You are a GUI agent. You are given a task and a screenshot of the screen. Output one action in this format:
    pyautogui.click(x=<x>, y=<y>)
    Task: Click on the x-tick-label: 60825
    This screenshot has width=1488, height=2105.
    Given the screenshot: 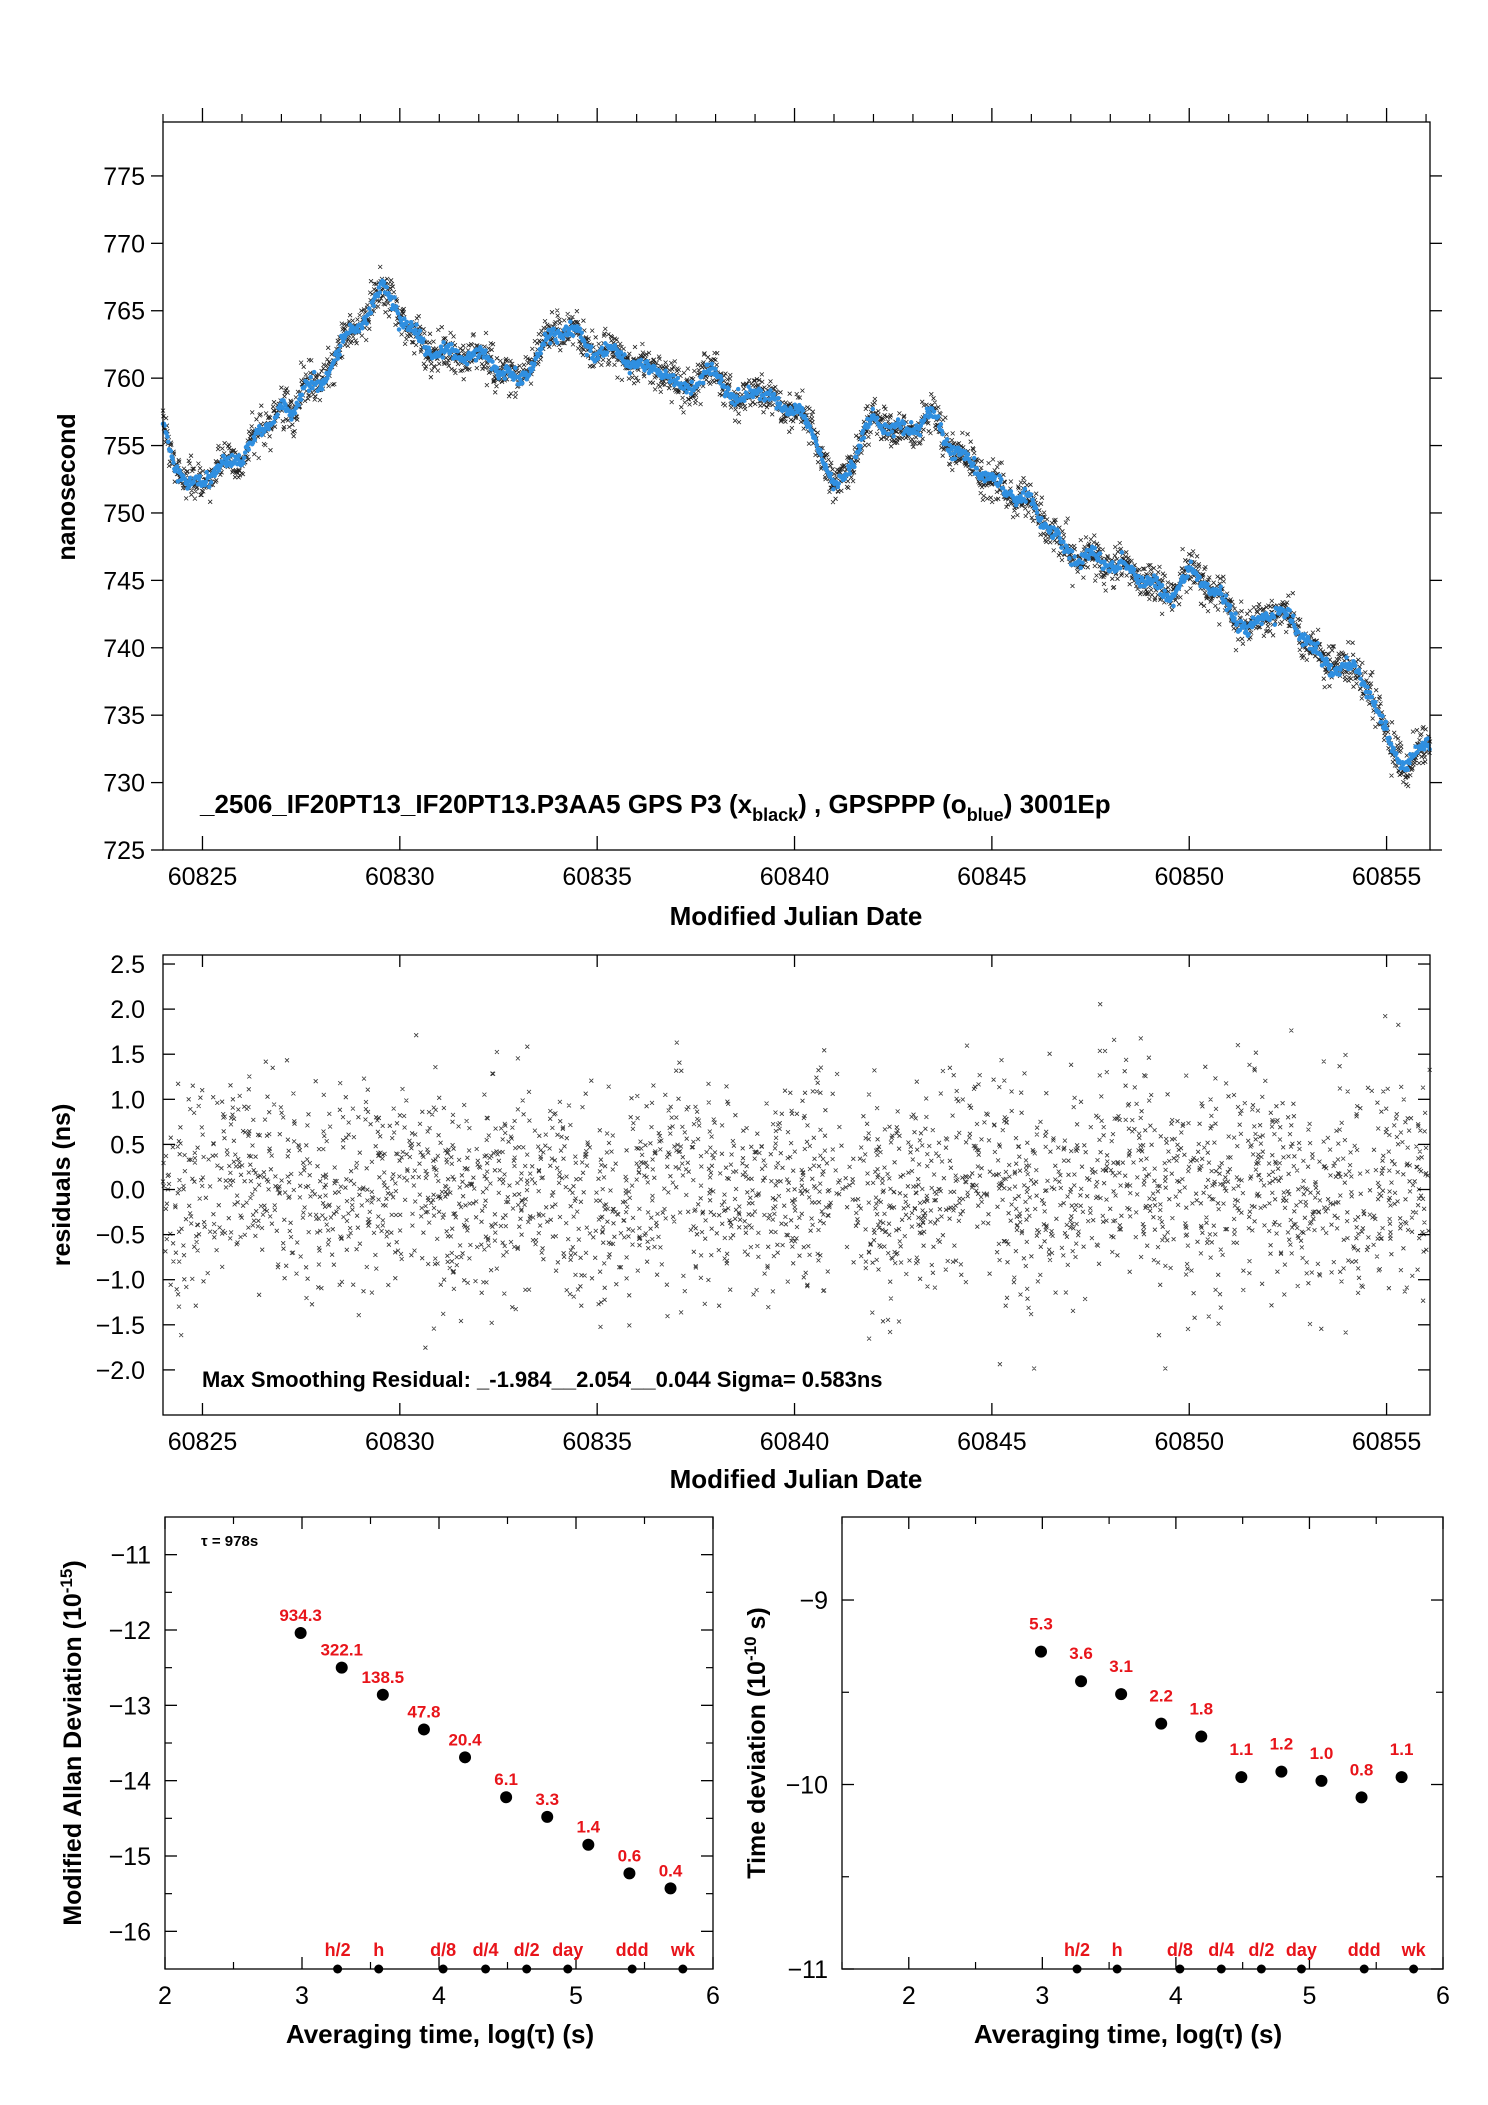 What is the action you would take?
    pyautogui.click(x=203, y=1442)
    